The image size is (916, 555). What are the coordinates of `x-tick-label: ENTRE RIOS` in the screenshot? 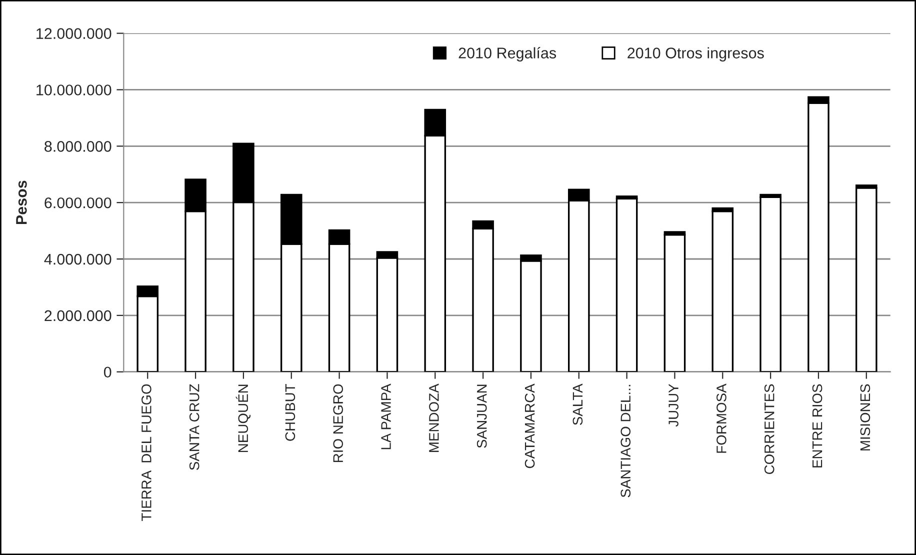 It's located at (817, 426).